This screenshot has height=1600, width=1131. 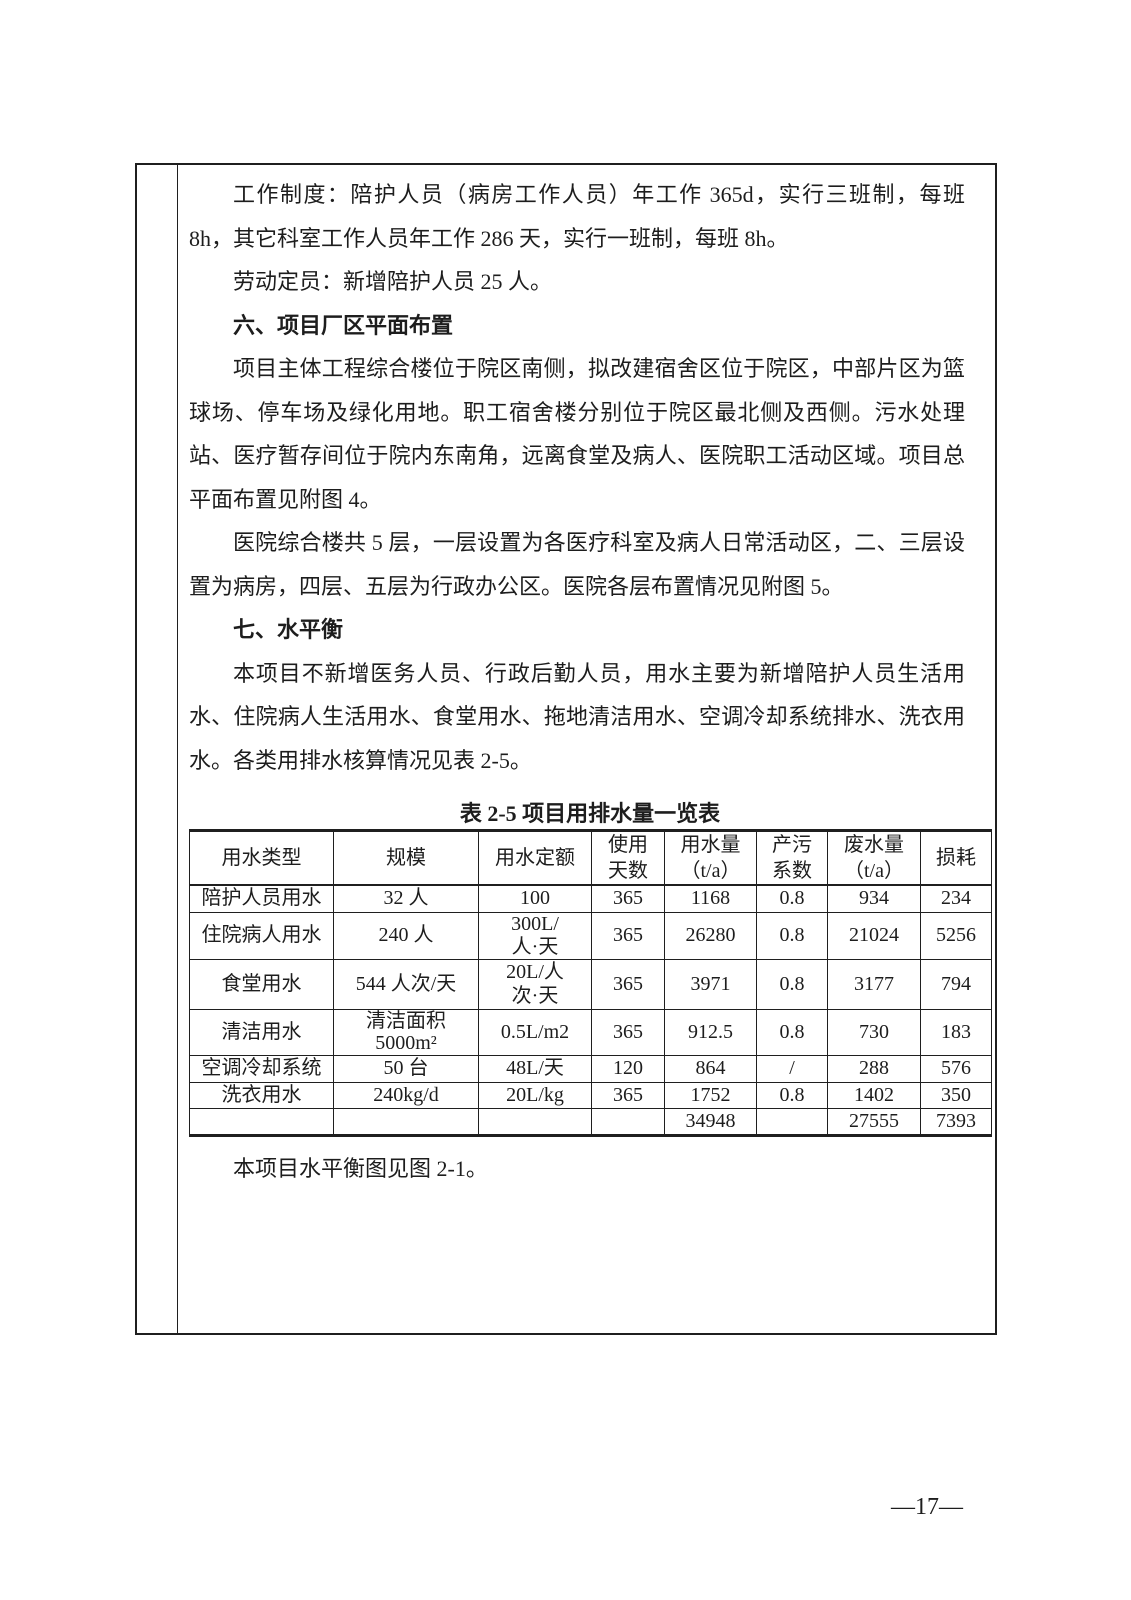 What do you see at coordinates (874, 1068) in the screenshot?
I see `table-cell: 288` at bounding box center [874, 1068].